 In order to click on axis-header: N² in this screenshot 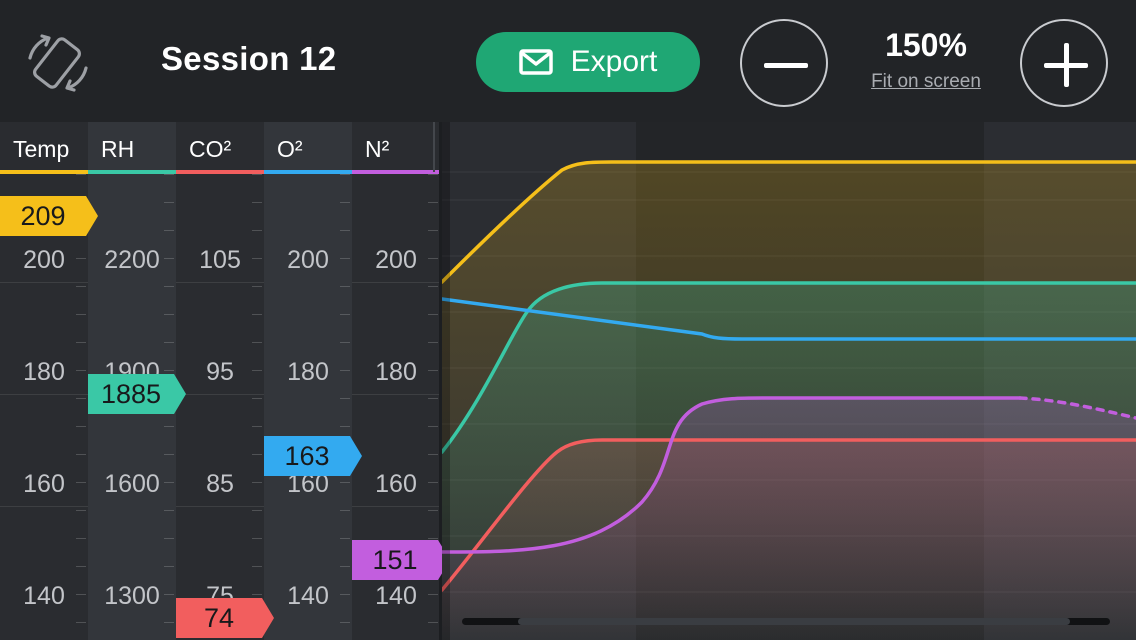, I will do `click(377, 149)`.